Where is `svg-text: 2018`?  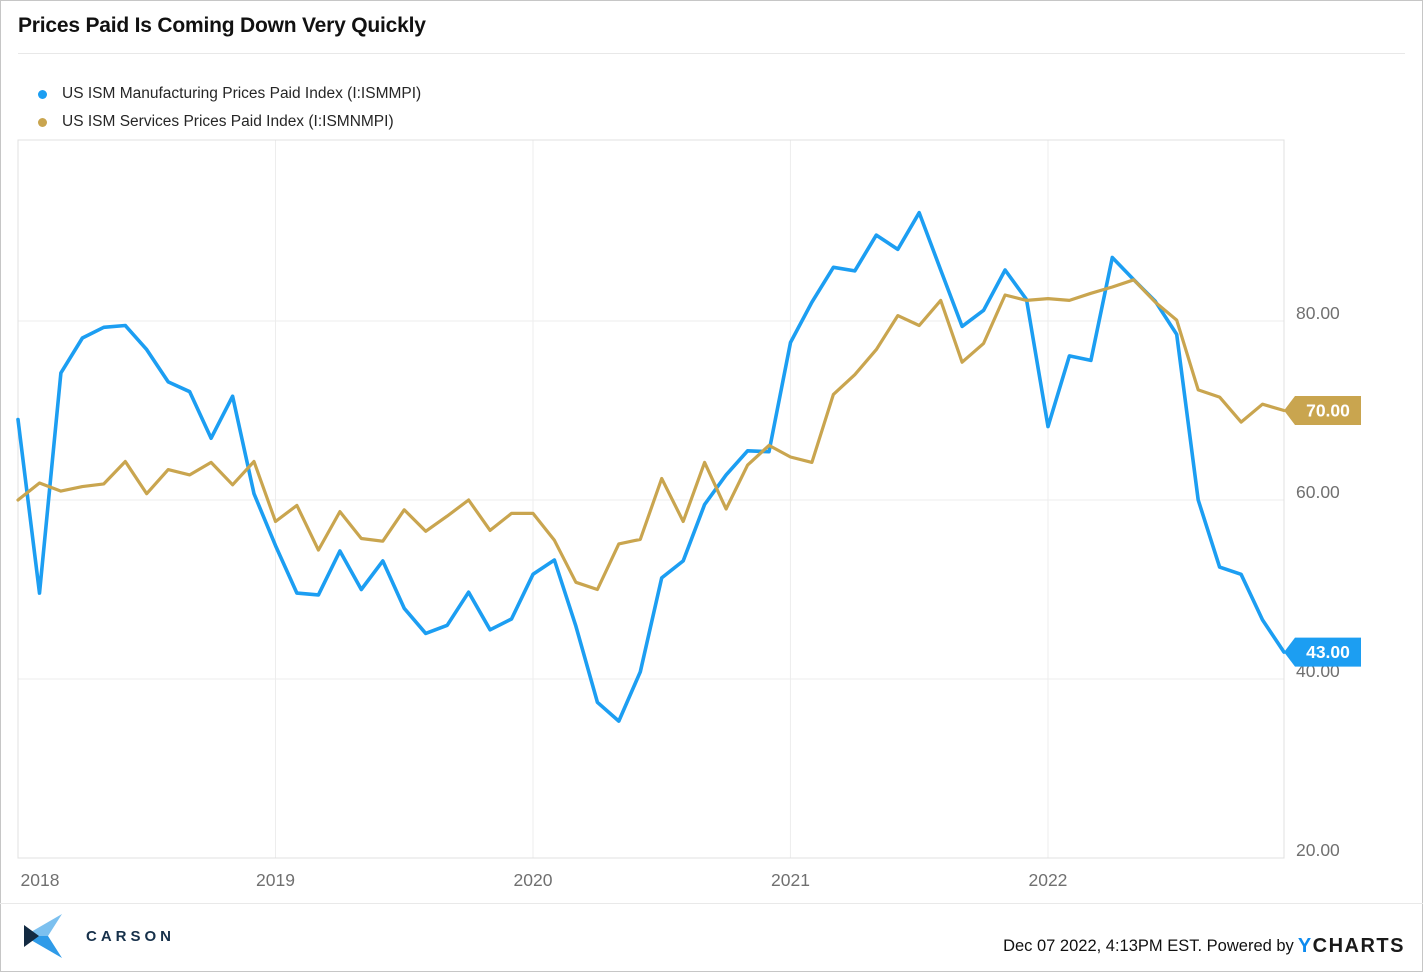
svg-text: 2018 is located at coordinates (40, 880).